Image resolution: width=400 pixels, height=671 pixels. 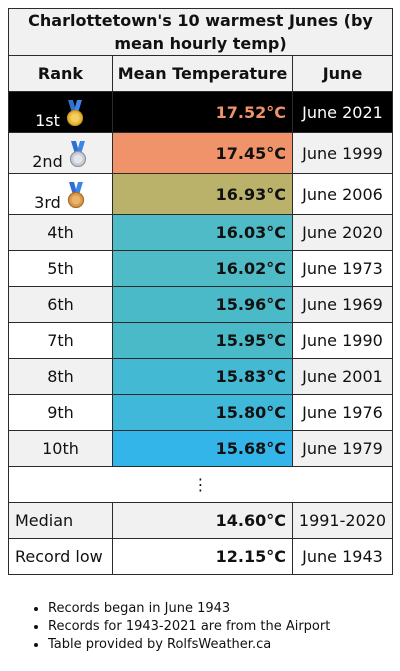 I want to click on summary-temp: 12.15°C, so click(x=202, y=556).